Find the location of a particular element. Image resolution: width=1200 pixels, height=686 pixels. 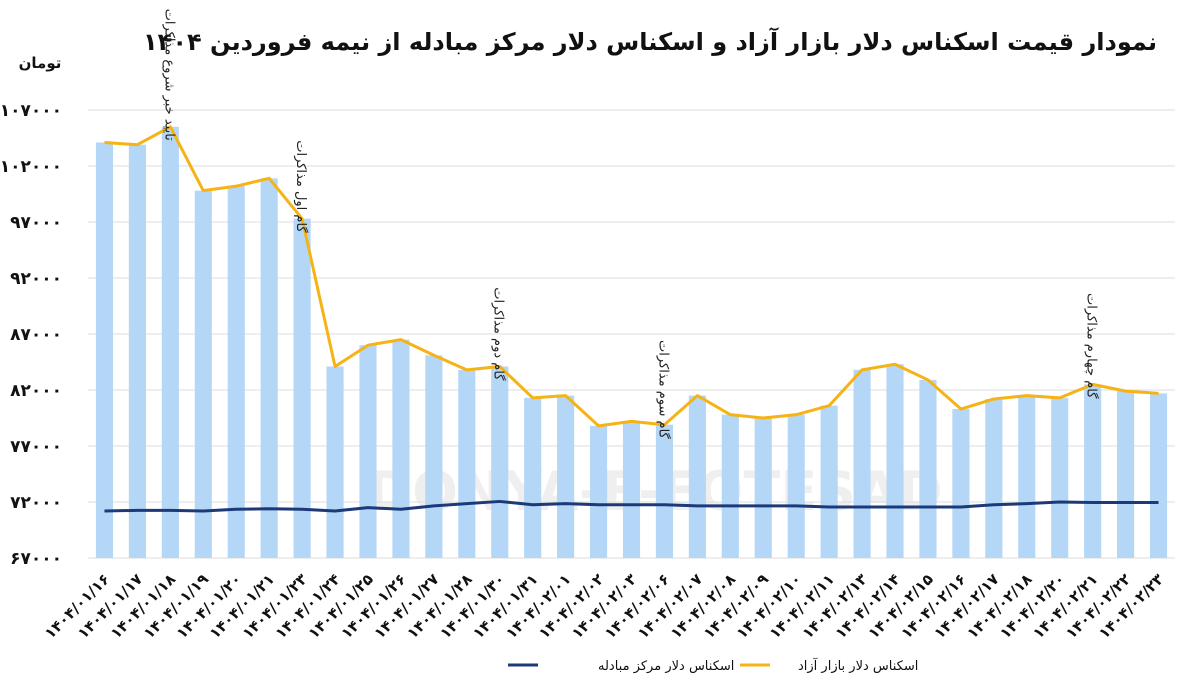

y-tick-label: ۹۲۰۰۰ is located at coordinates (36, 279).